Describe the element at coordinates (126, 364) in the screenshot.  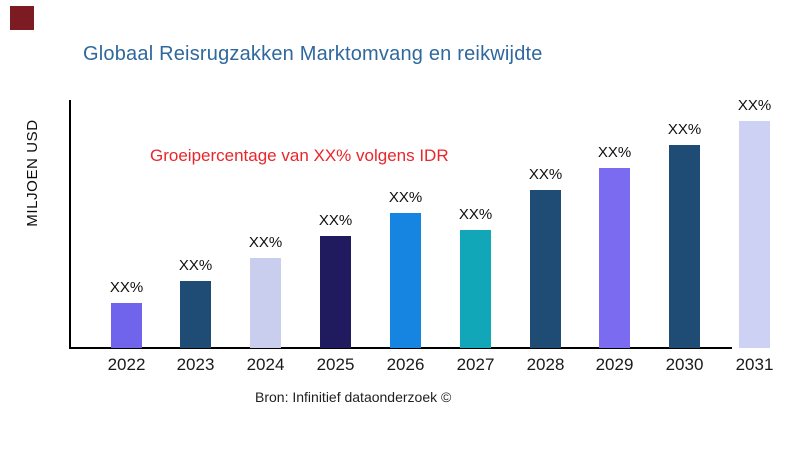
I see `x-tick-2022: 2022` at that location.